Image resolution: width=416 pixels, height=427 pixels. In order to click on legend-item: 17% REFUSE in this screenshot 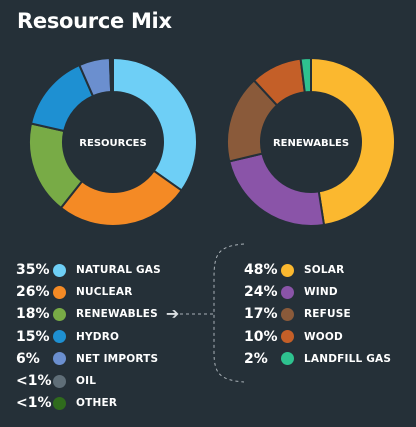, I will do `click(317, 314)`.